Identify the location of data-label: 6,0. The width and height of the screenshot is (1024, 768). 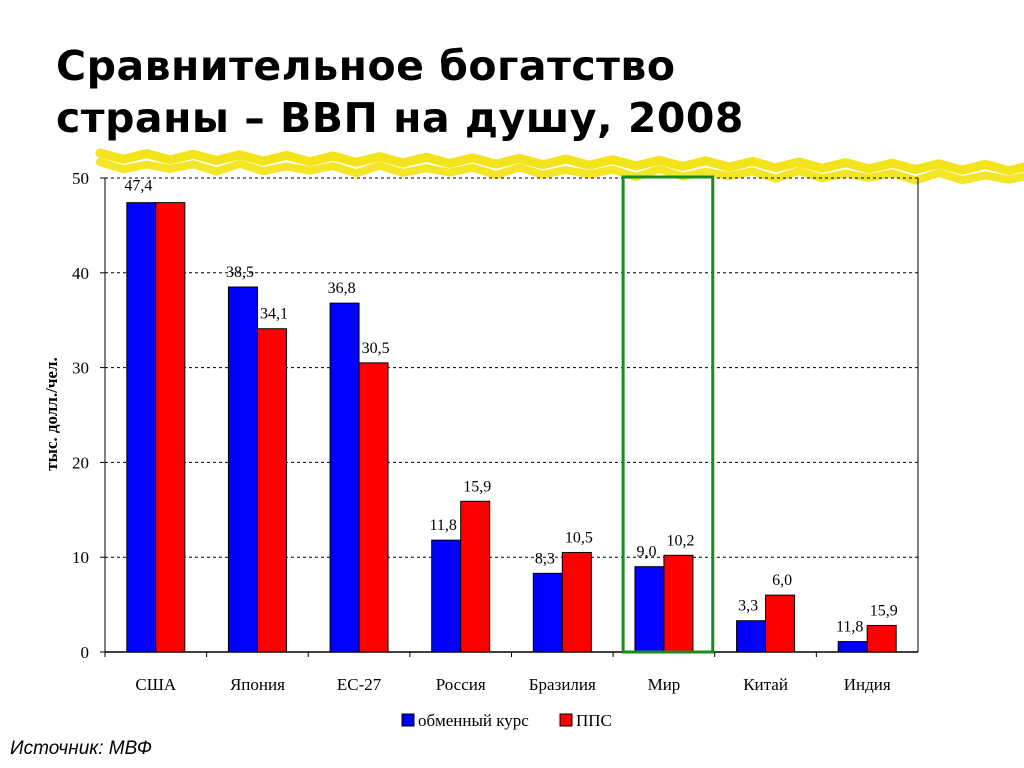
(782, 580).